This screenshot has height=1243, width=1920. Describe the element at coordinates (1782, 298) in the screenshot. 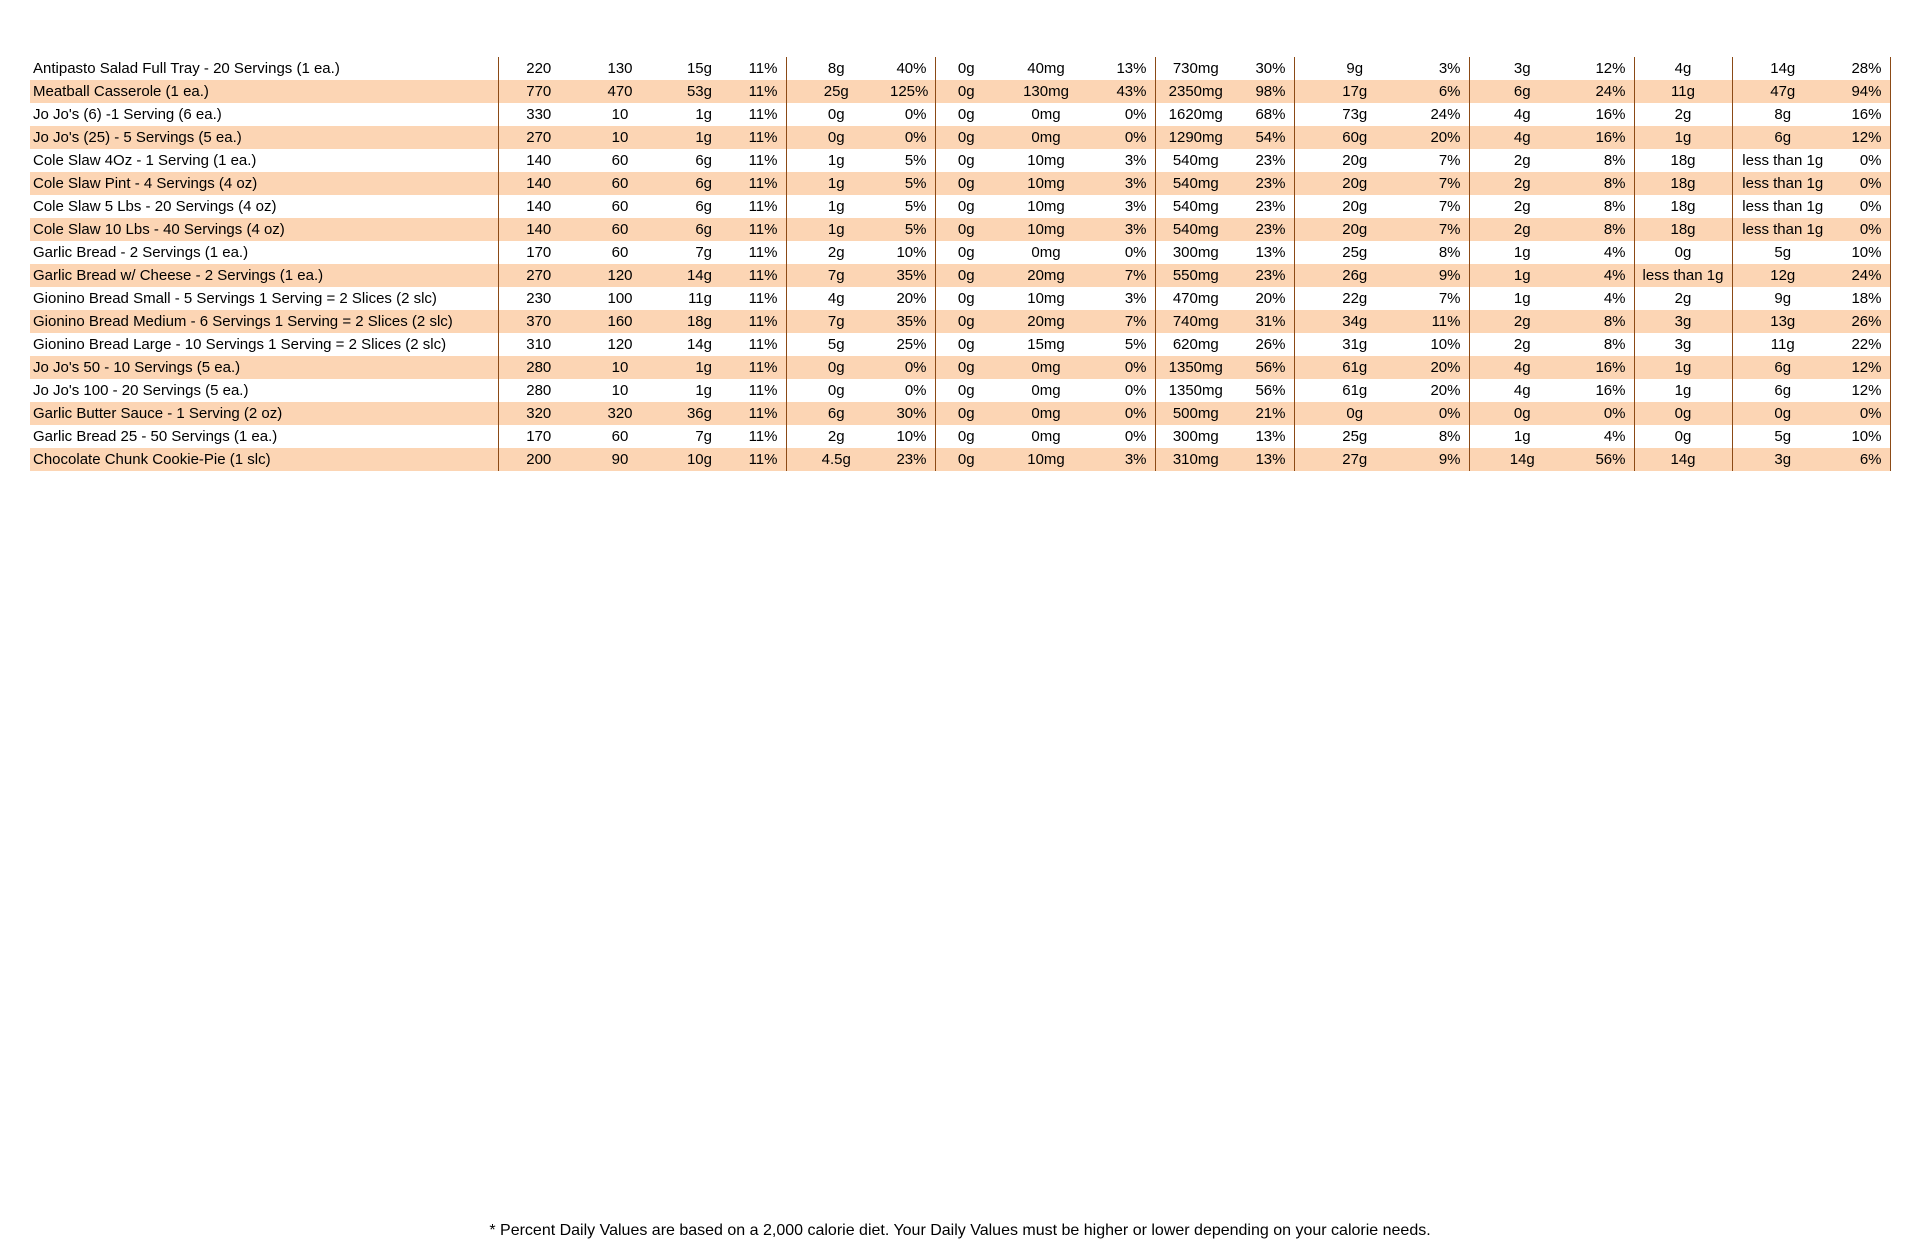

I see `nutrition-value: 9g` at that location.